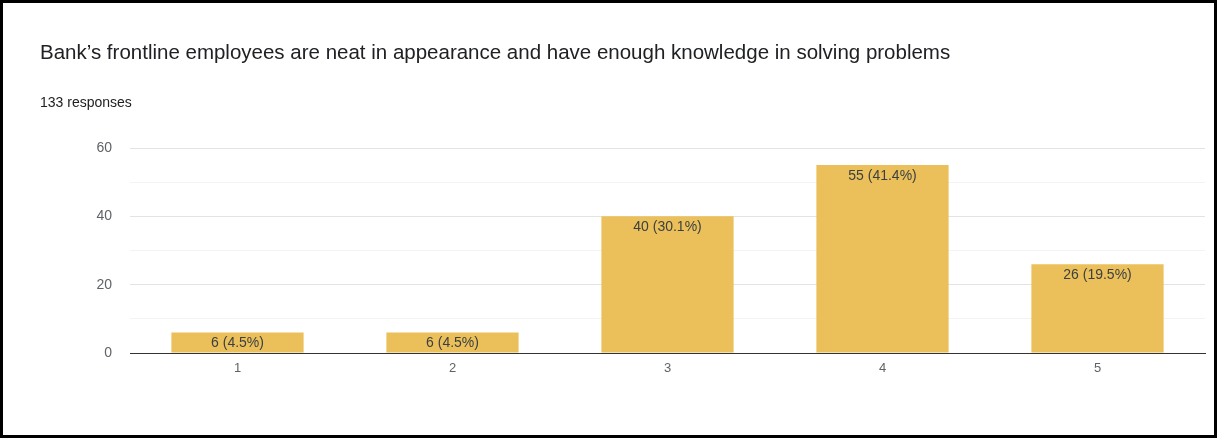  I want to click on x-tick-label: 1, so click(237, 368).